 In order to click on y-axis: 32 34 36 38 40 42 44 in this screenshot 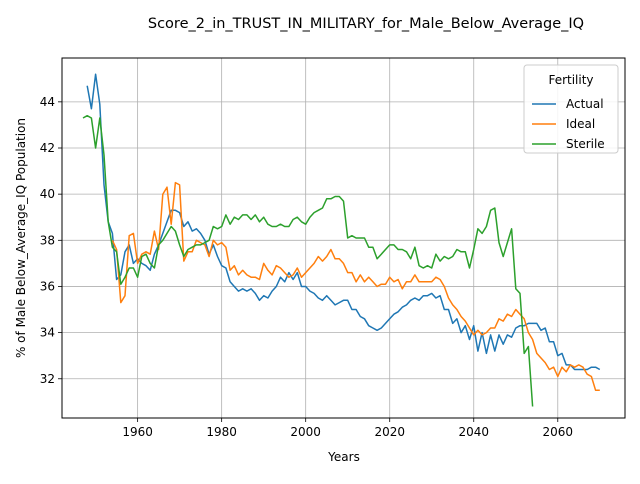, I will do `click(51, 240)`.